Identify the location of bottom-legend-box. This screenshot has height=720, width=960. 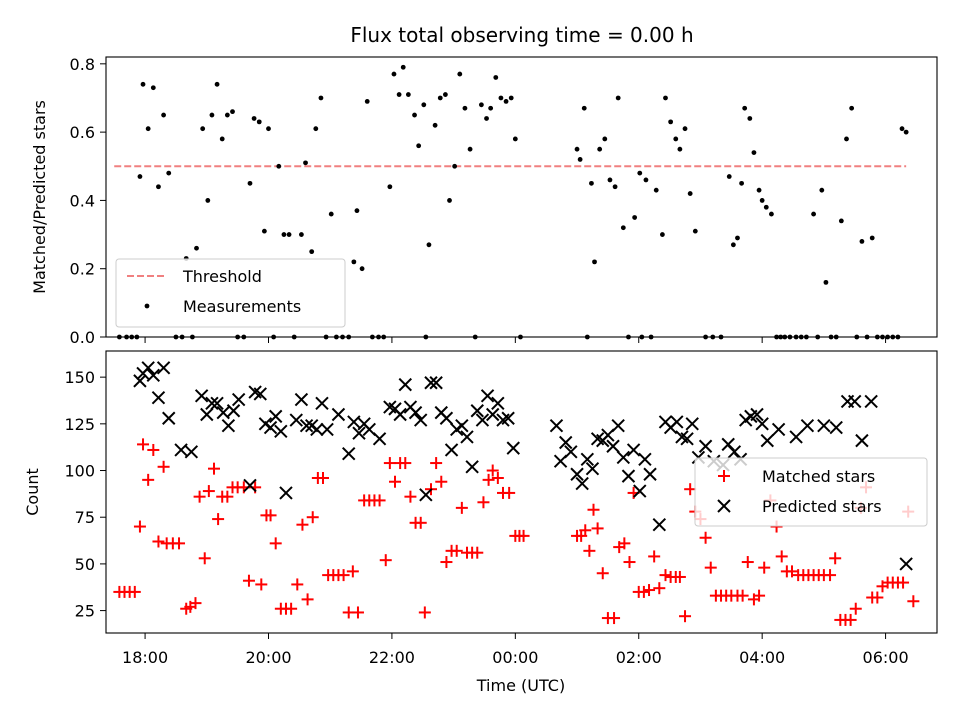
(811, 492).